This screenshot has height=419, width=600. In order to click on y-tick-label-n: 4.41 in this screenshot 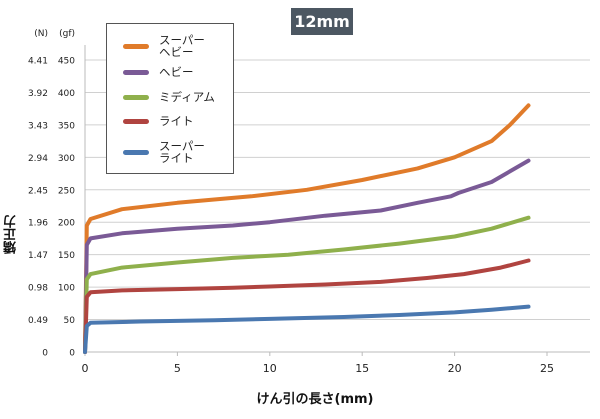, I will do `click(38, 62)`.